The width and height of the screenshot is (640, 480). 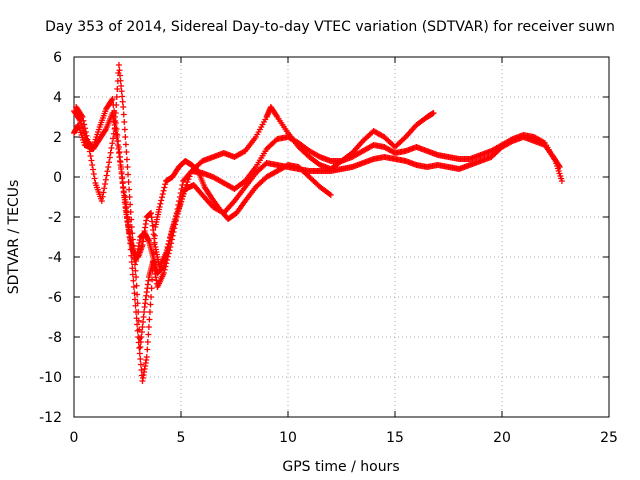 I want to click on y-tick-label: -10, so click(x=50, y=378).